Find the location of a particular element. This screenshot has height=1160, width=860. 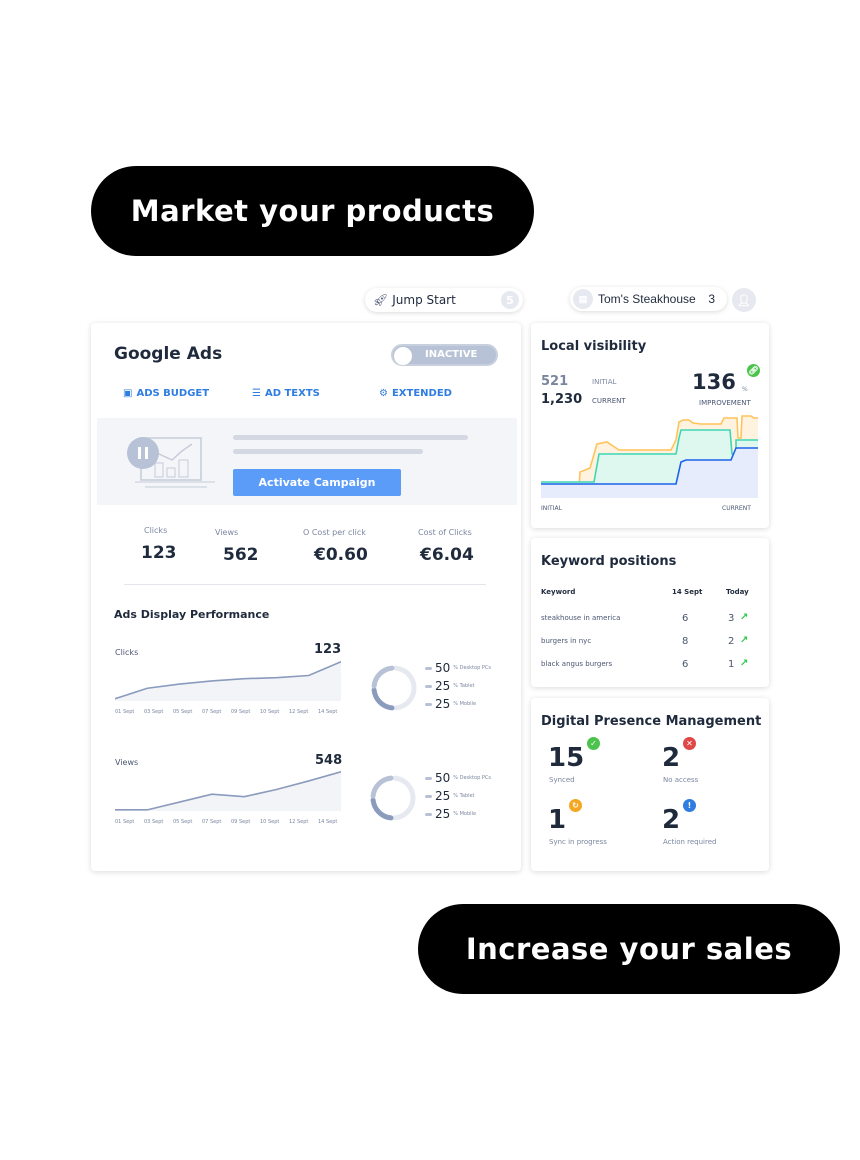

keyword-title: Keyword positions is located at coordinates (609, 561).